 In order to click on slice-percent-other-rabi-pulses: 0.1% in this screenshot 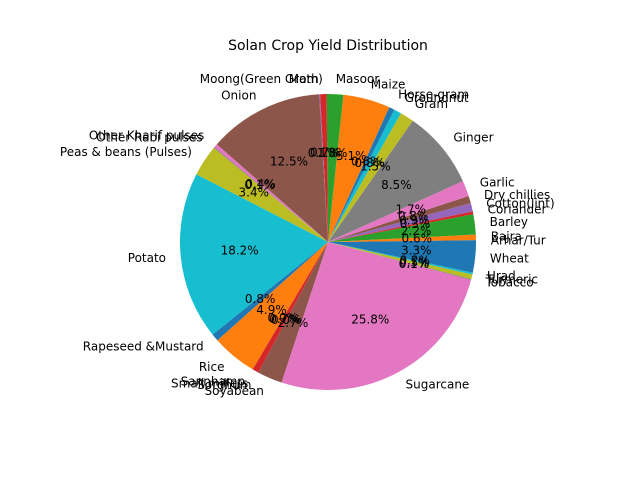, I will do `click(259, 185)`.